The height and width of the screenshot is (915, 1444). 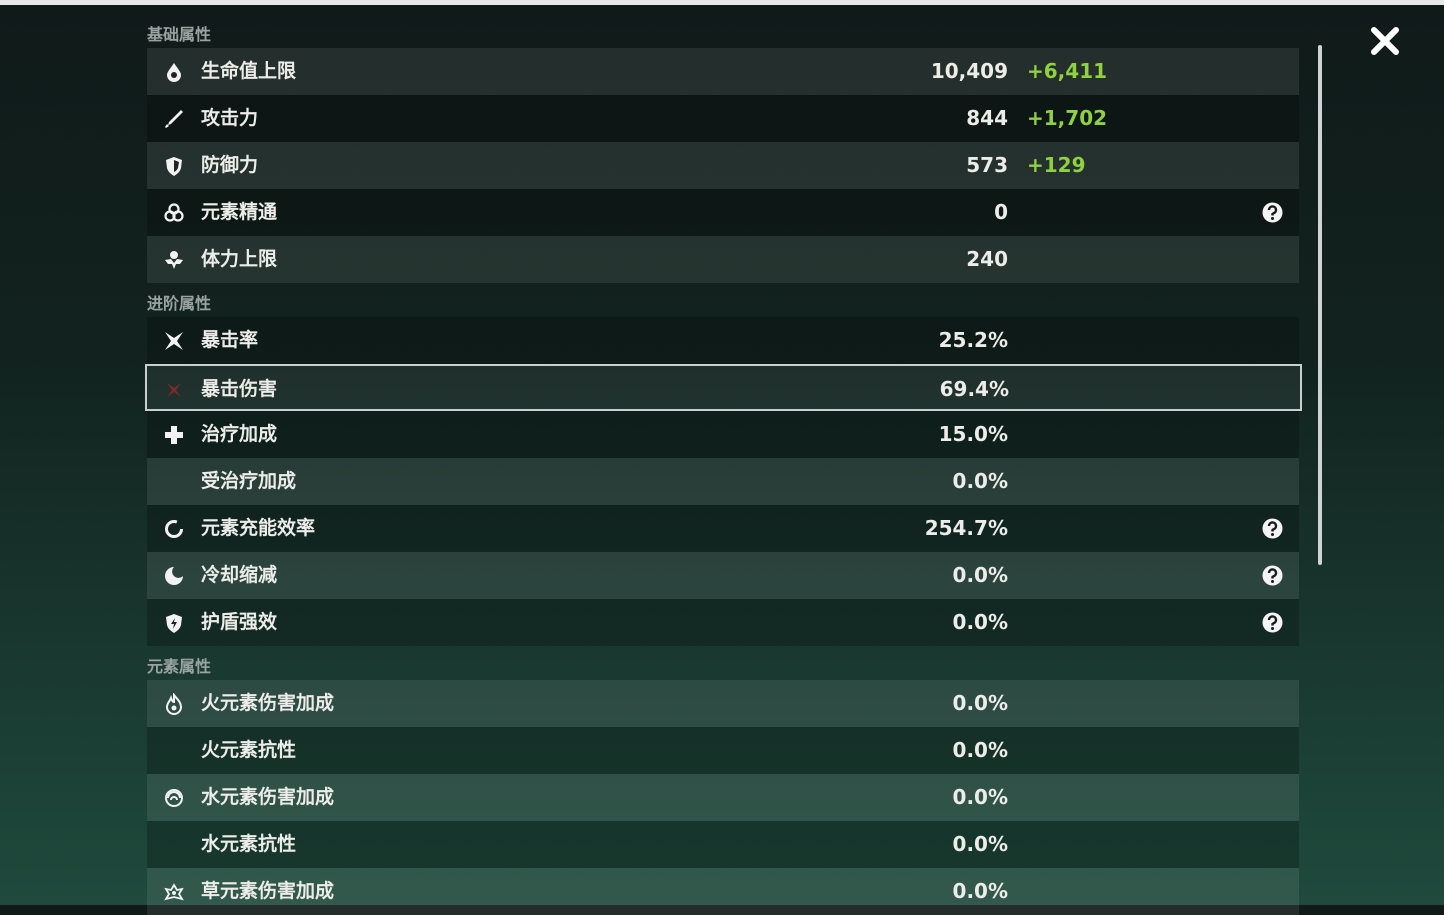 What do you see at coordinates (239, 212) in the screenshot?
I see `stat-label: 元素精通` at bounding box center [239, 212].